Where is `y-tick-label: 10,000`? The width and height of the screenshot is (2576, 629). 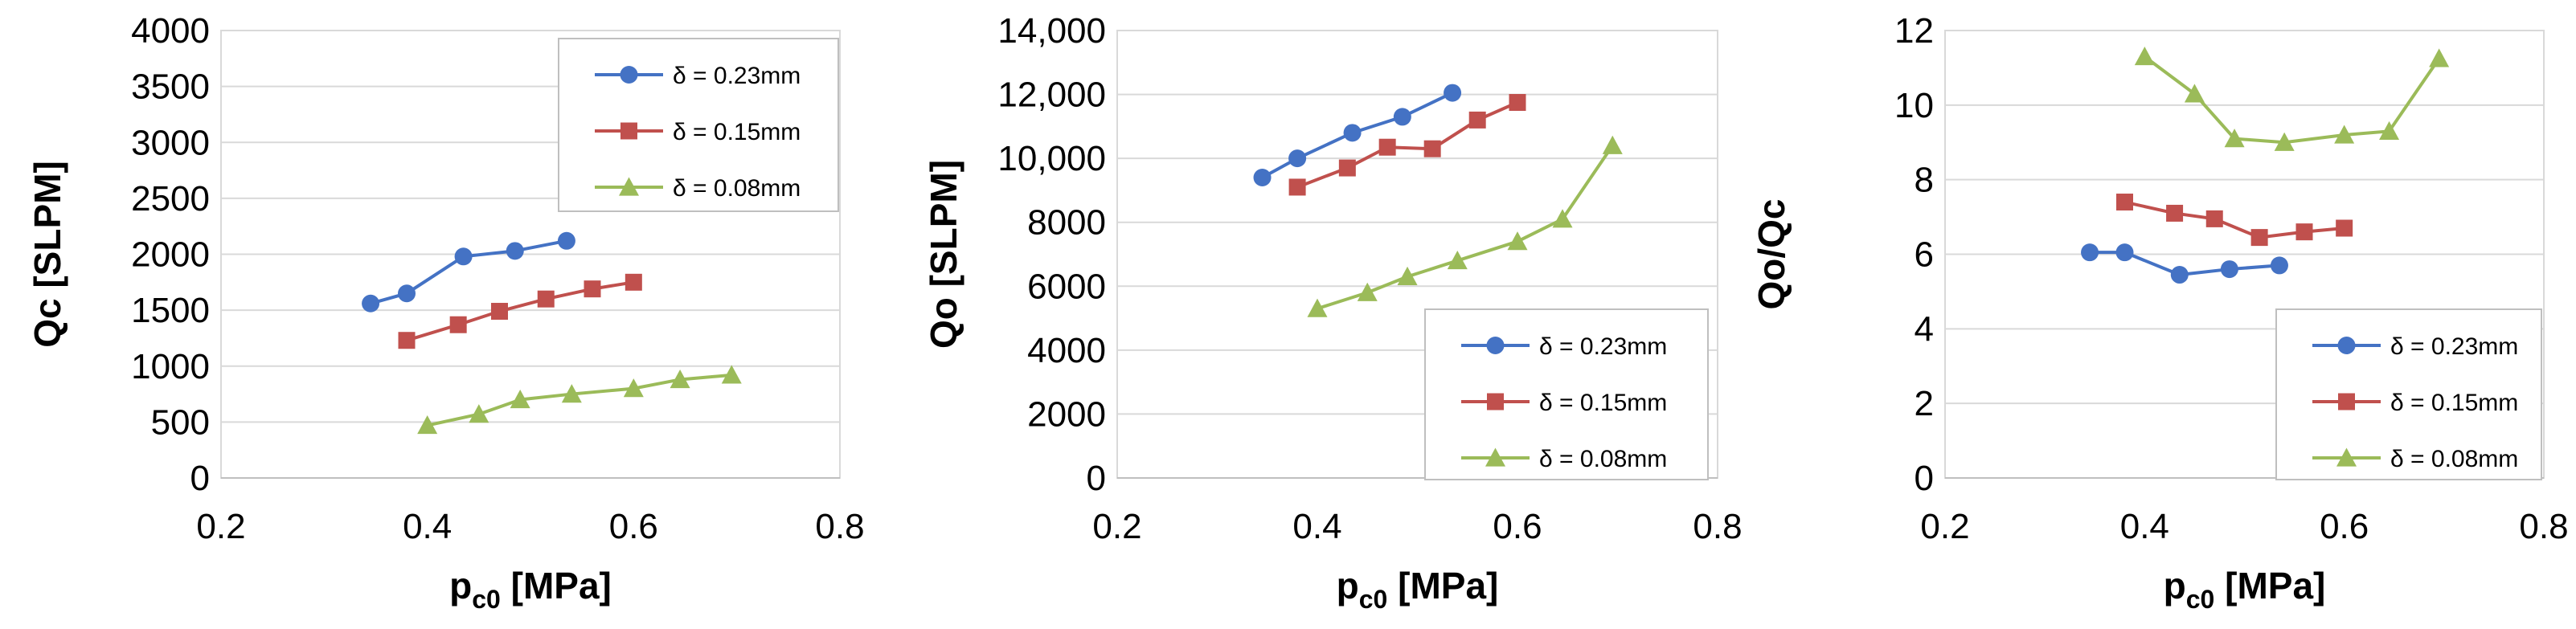 y-tick-label: 10,000 is located at coordinates (1051, 158).